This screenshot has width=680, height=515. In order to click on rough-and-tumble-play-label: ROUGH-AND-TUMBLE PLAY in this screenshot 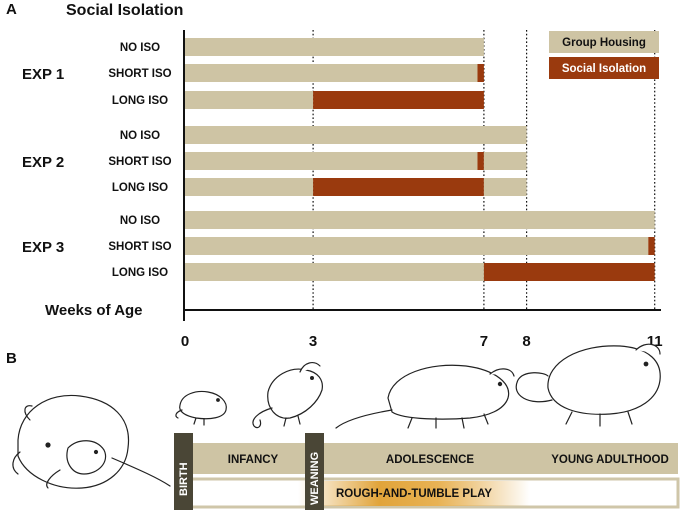, I will do `click(414, 494)`.